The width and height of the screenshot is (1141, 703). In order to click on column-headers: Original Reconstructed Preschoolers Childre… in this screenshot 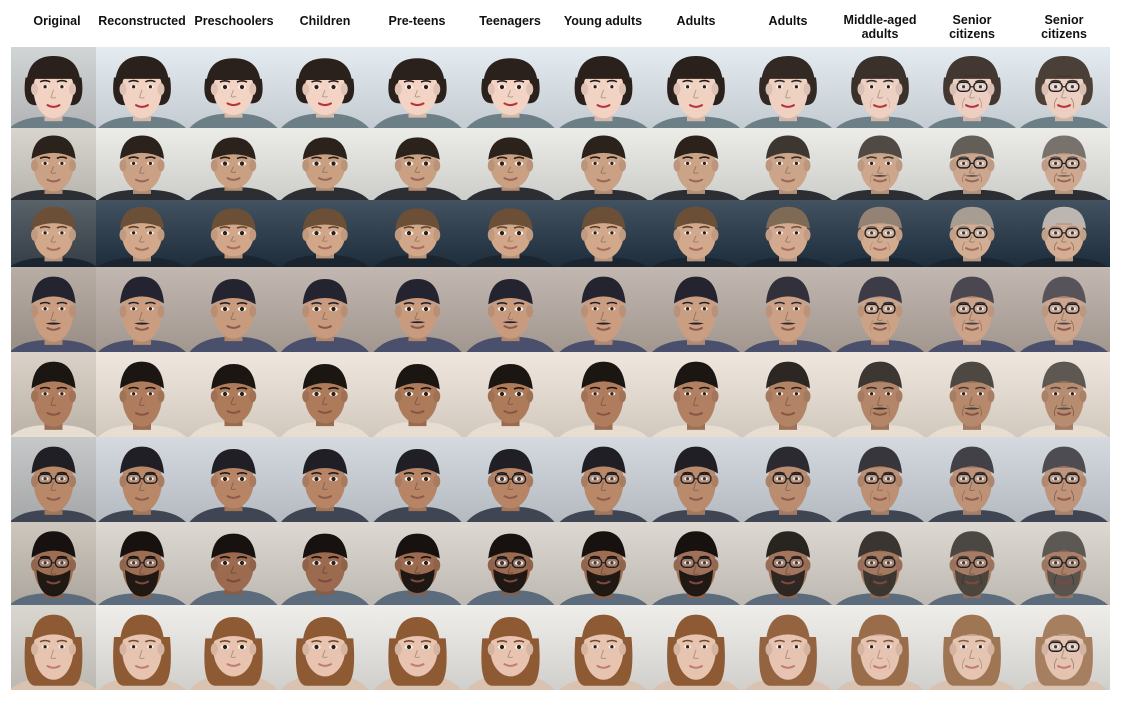, I will do `click(570, 24)`.